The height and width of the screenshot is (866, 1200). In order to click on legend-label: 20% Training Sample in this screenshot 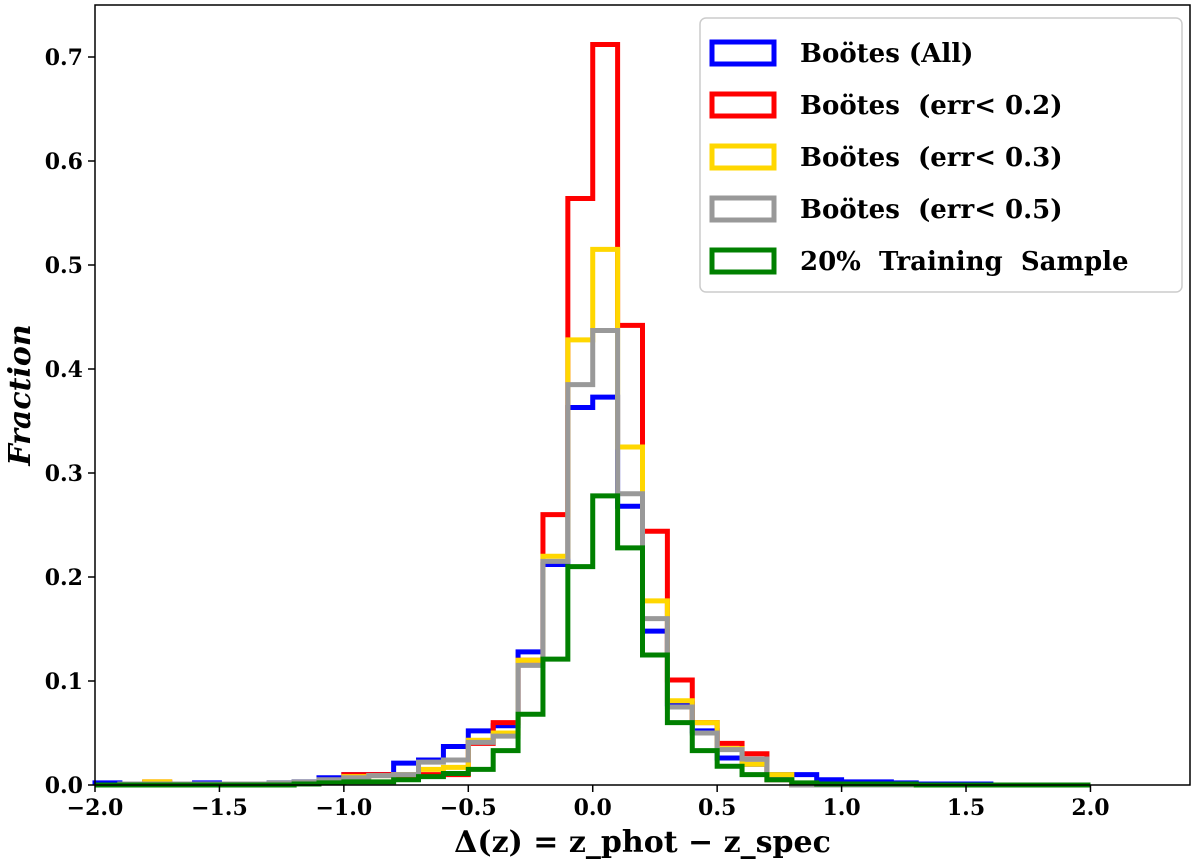, I will do `click(964, 262)`.